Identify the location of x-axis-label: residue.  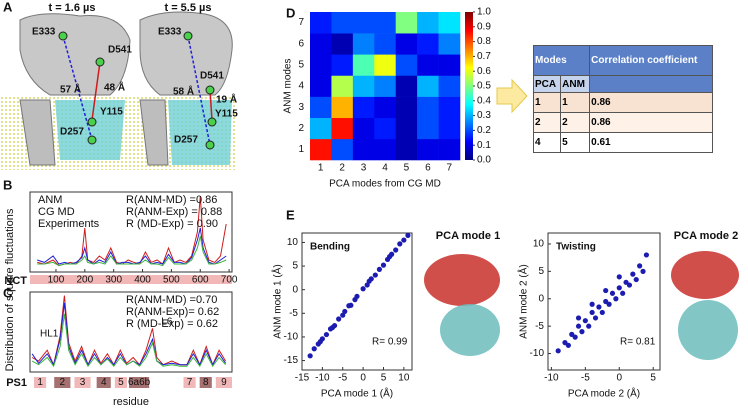
(131, 402).